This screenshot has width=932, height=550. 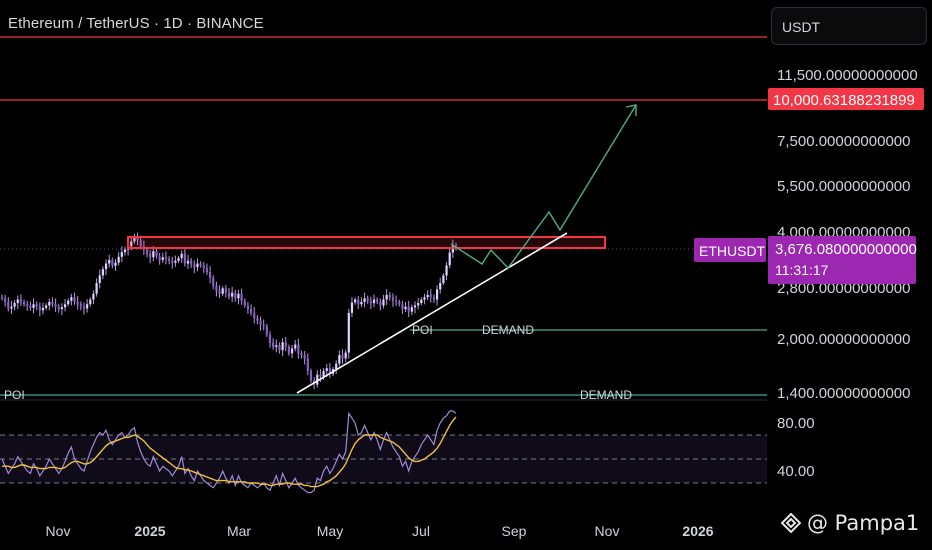 I want to click on time-tick-label: Mar, so click(x=239, y=531).